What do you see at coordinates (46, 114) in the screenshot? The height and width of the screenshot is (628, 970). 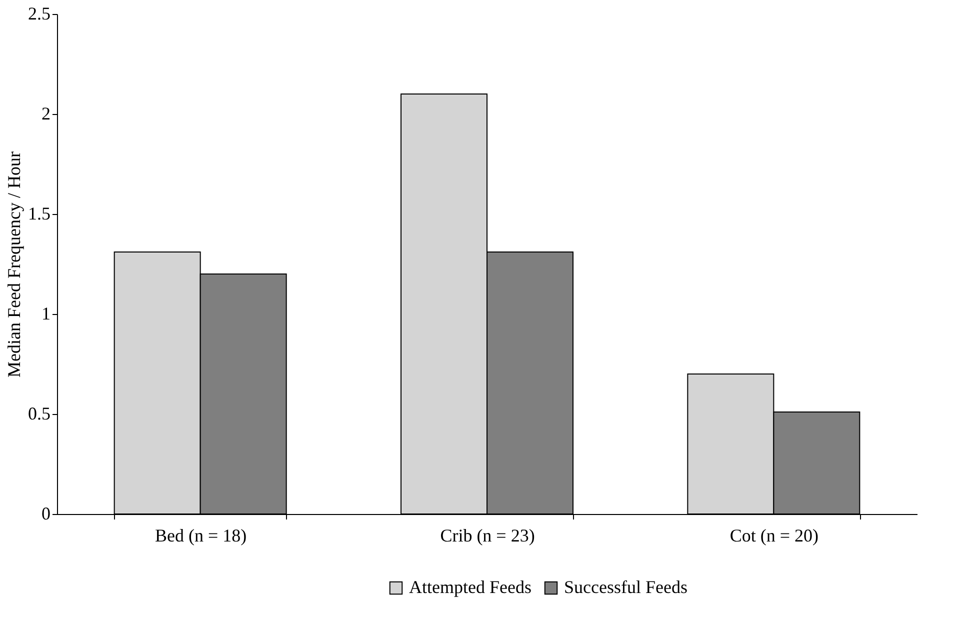 I see `y-tick-label: 2` at bounding box center [46, 114].